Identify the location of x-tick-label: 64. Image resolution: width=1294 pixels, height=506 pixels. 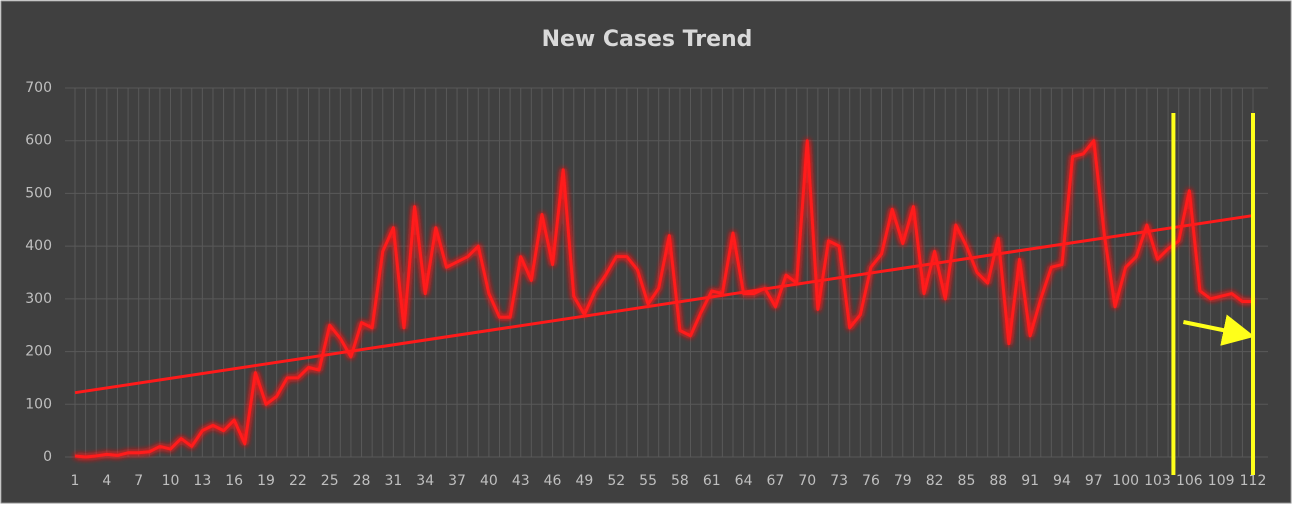
(744, 481).